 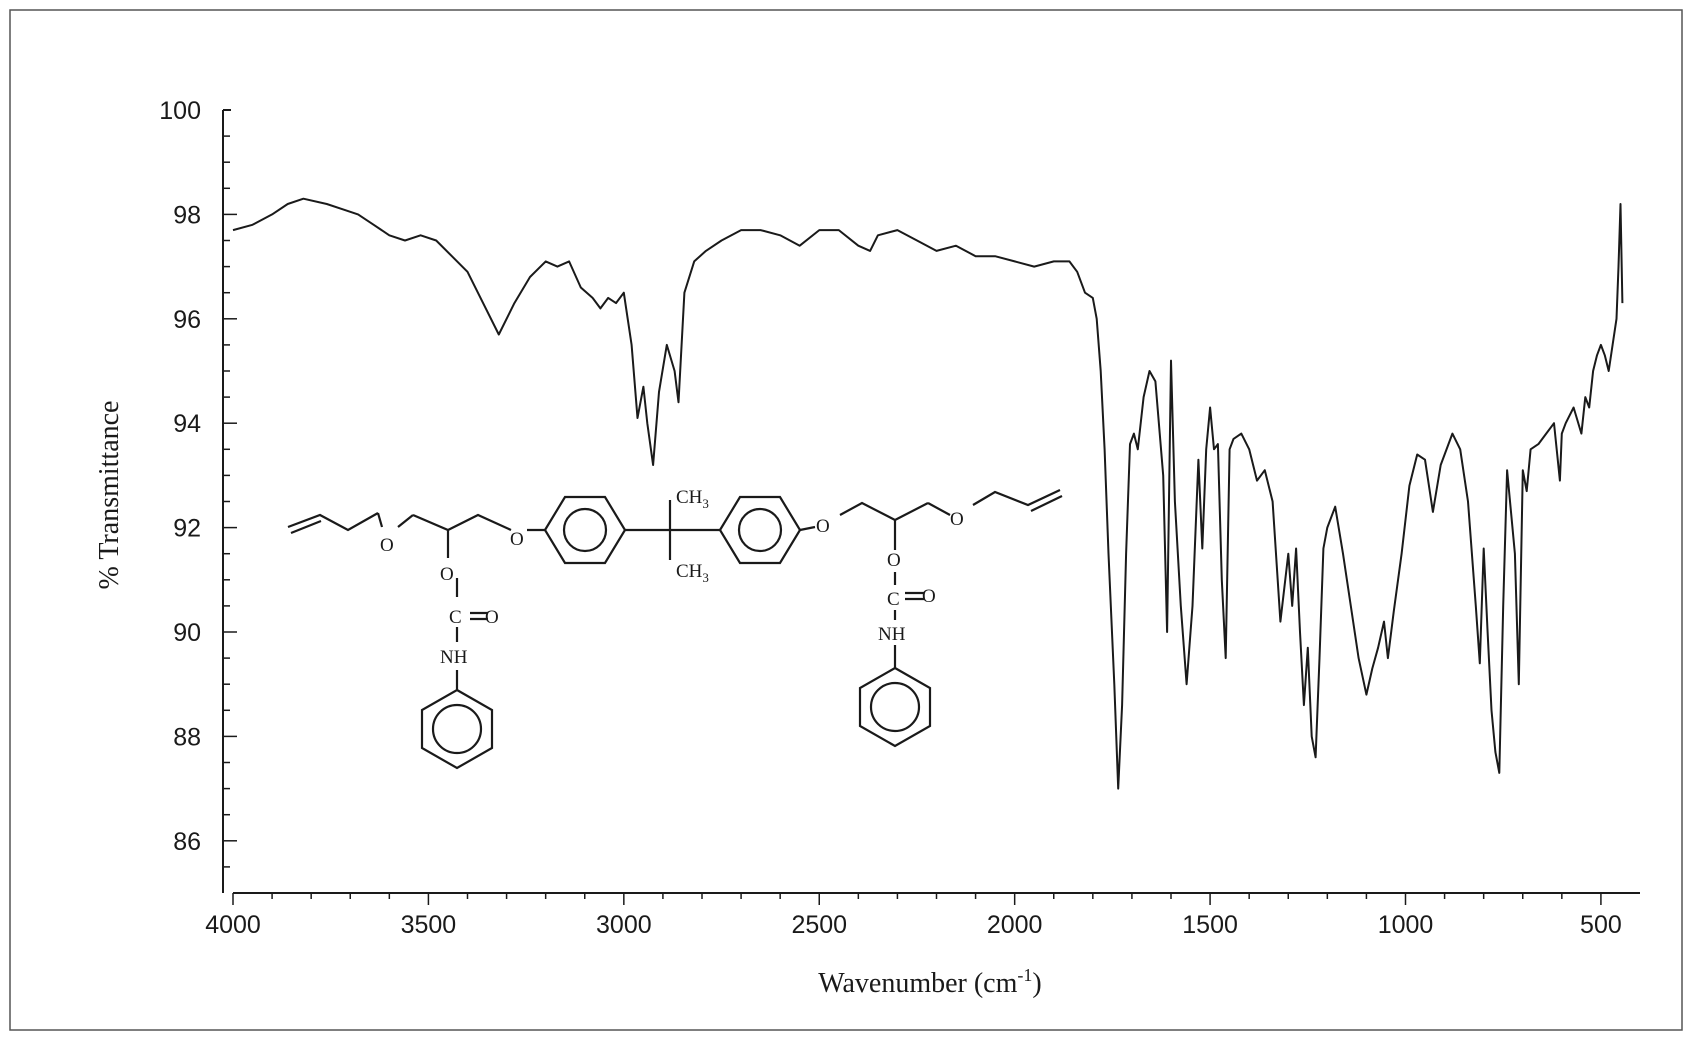 What do you see at coordinates (198, 482) in the screenshot?
I see `y-axis-ticks: 86 88 90 92 94 96 98 100` at bounding box center [198, 482].